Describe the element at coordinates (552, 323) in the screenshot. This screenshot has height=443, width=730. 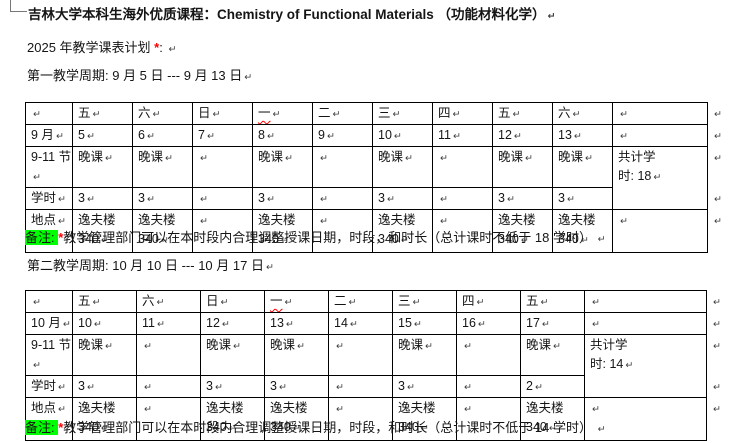
I see `table-cell: 17 ↵` at that location.